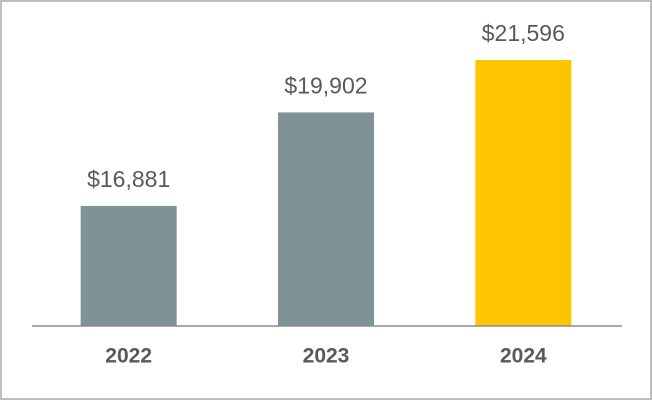 This screenshot has height=400, width=652. I want to click on x-tick-label: 2024, so click(523, 356).